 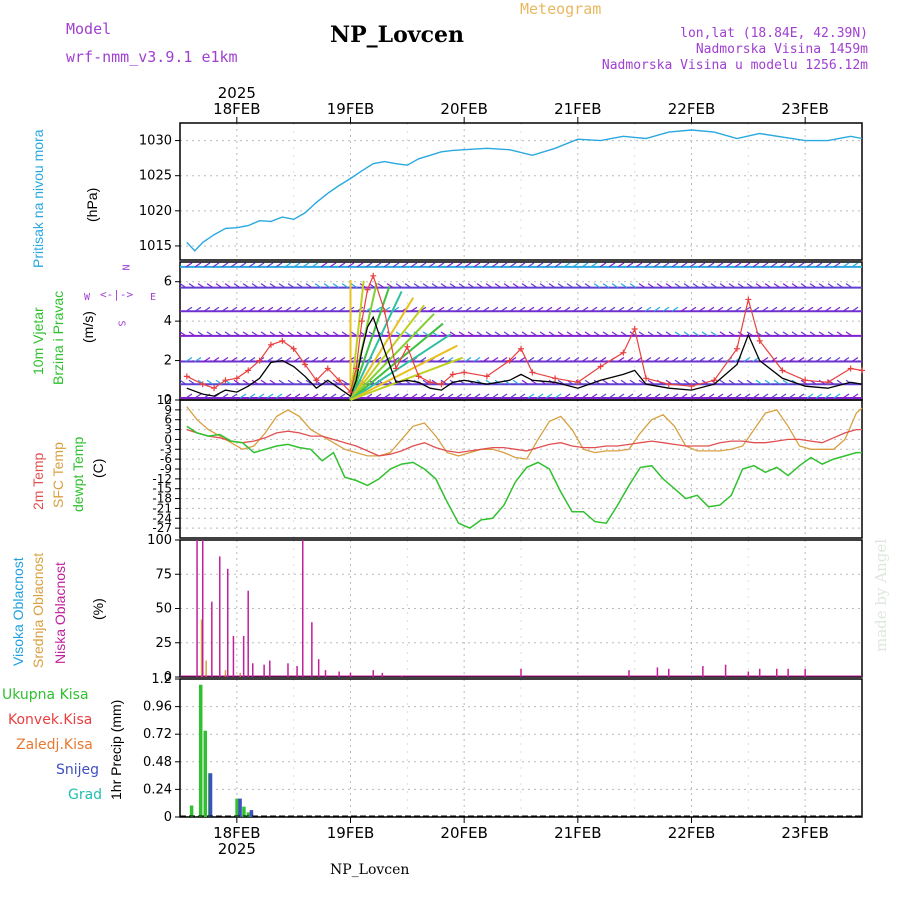 I want to click on legend-frozen-rain: Zaledj.Kisa, so click(x=54, y=745).